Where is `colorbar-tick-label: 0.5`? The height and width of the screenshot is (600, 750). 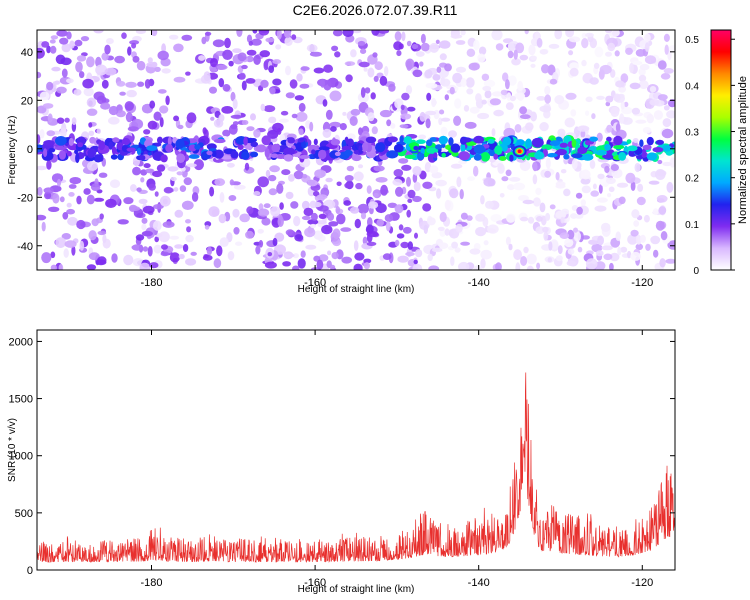
colorbar-tick-label: 0.5 is located at coordinates (692, 40).